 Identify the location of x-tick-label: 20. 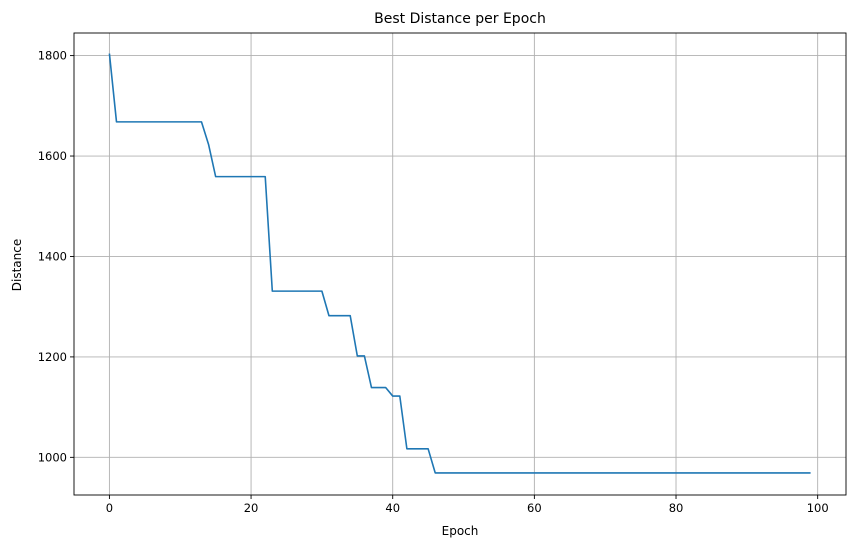
(251, 508).